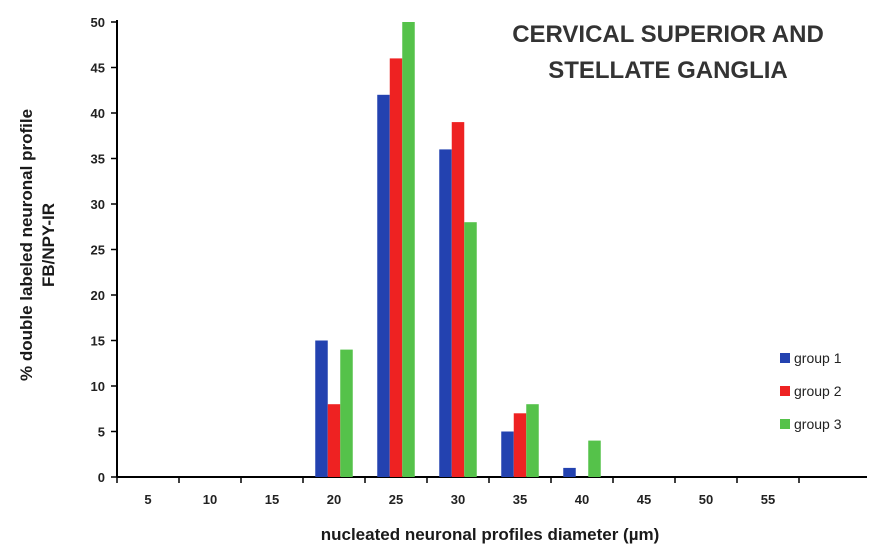  Describe the element at coordinates (768, 499) in the screenshot. I see `x-tick-label: 55` at that location.